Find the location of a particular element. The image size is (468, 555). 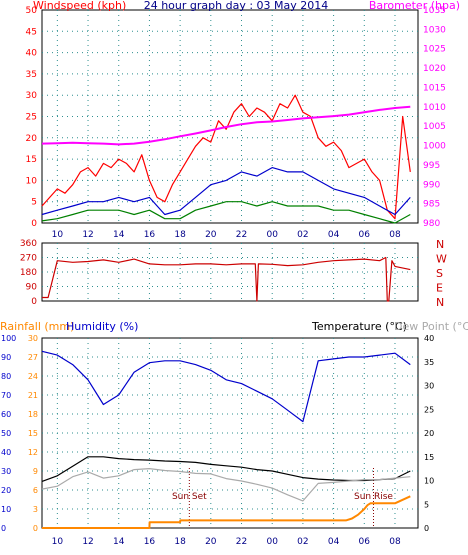

wind-tick-label: 40 is located at coordinates (32, 54).